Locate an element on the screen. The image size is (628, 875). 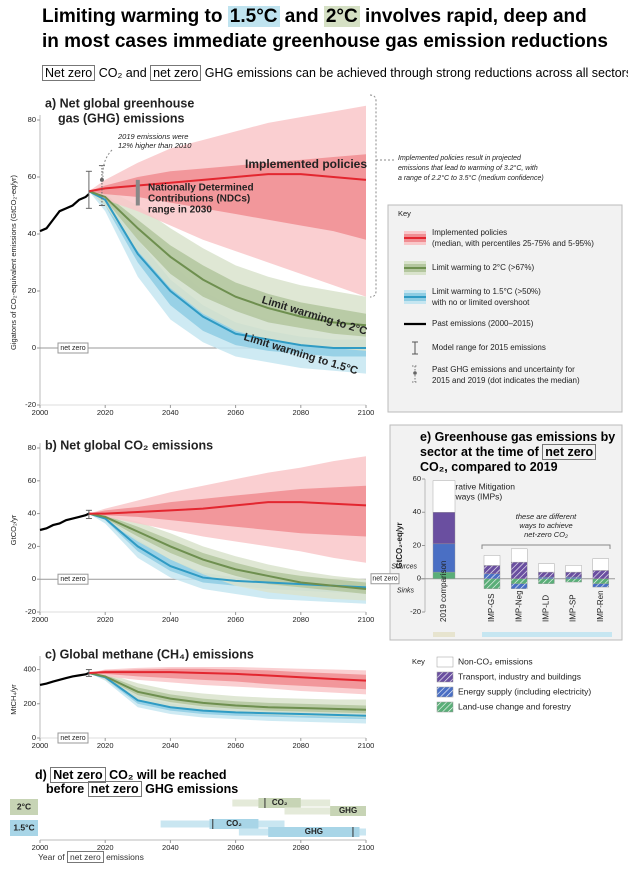
x-axis-label: Year of net zero emissions is located at coordinates (91, 857).